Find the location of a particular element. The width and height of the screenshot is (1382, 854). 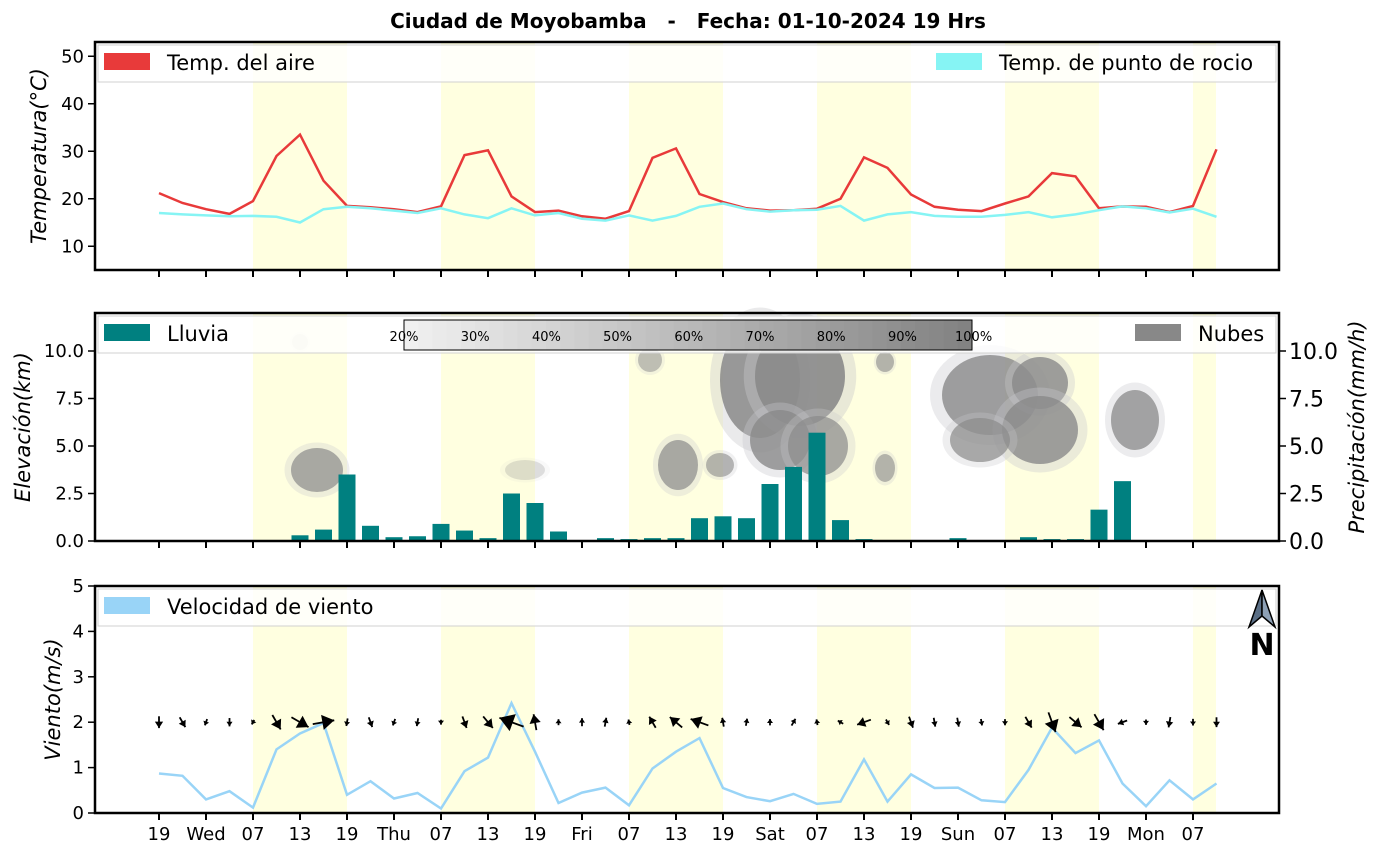

x-tick-label: 13 is located at coordinates (488, 834).